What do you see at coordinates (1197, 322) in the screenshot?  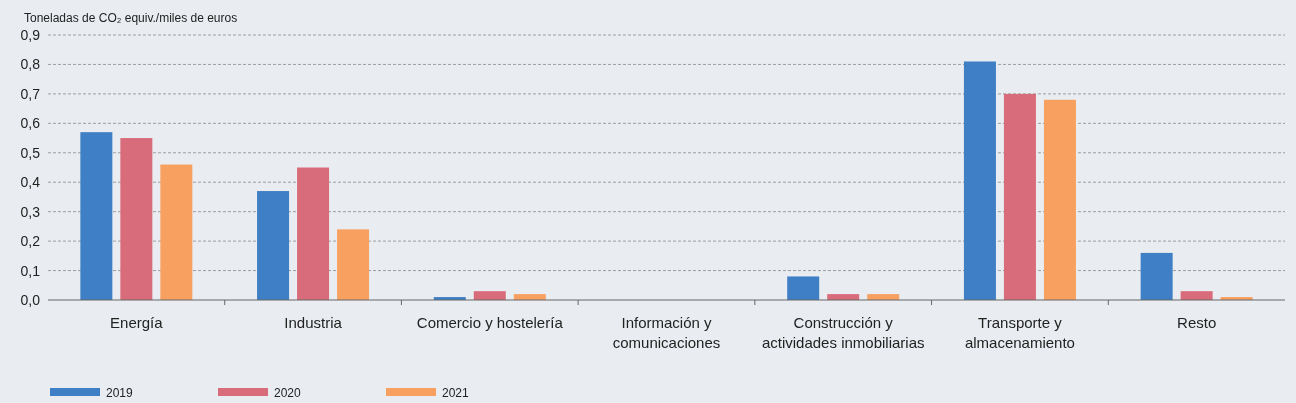 I see `x-tick-label: Resto` at bounding box center [1197, 322].